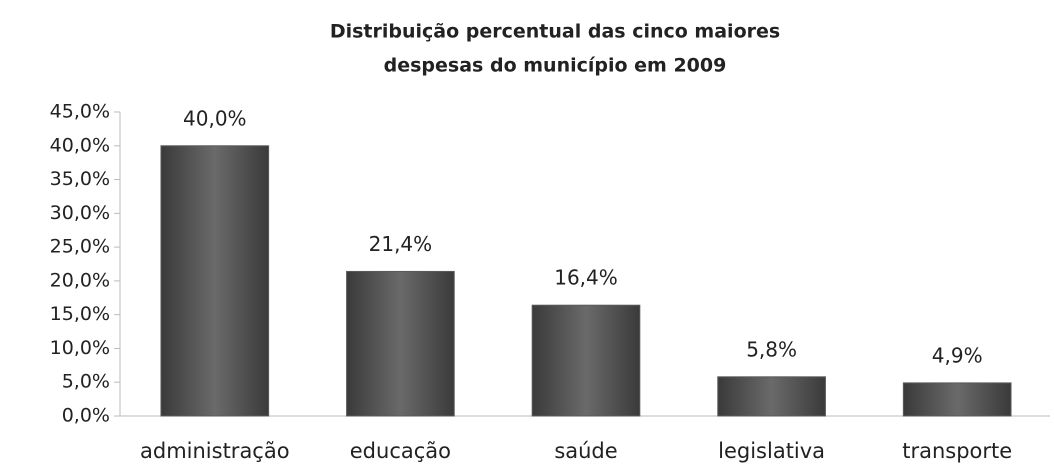 This screenshot has height=467, width=1054. Describe the element at coordinates (80, 112) in the screenshot. I see `y-tick-label: 45,0%` at that location.